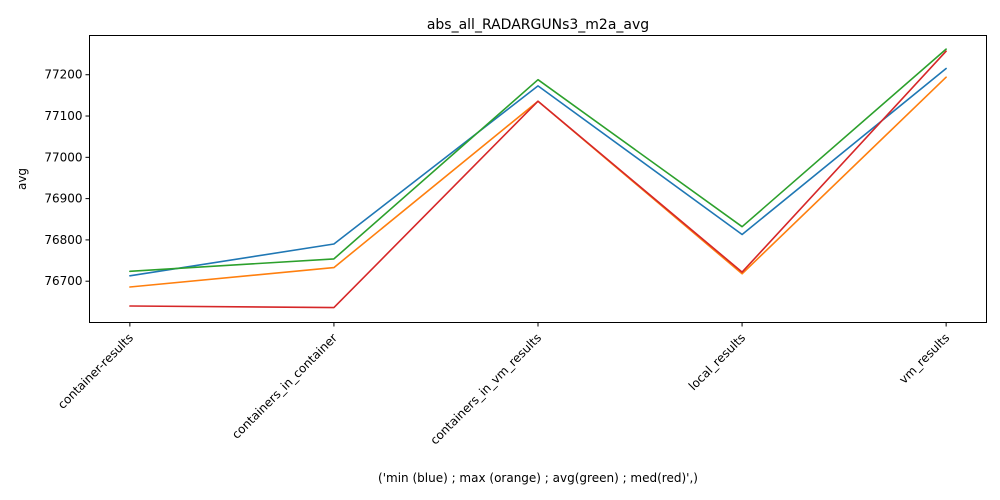  What do you see at coordinates (717, 362) in the screenshot?
I see `x-tick-label: local_results` at bounding box center [717, 362].